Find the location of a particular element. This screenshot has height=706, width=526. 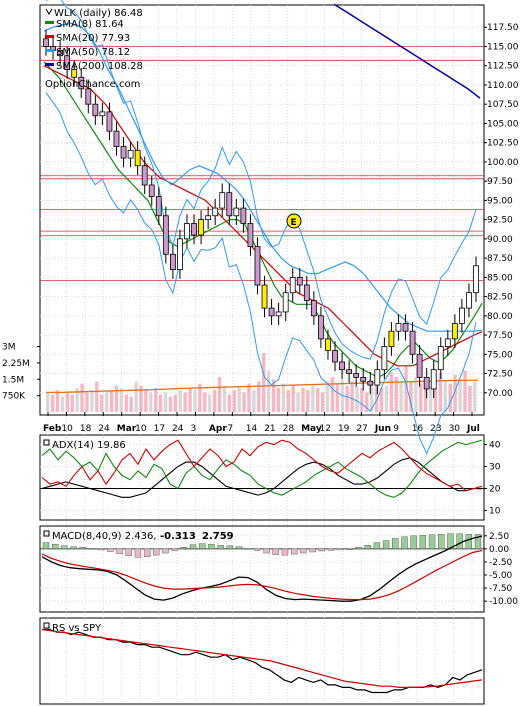

x-tick-label: Feb is located at coordinates (52, 429).